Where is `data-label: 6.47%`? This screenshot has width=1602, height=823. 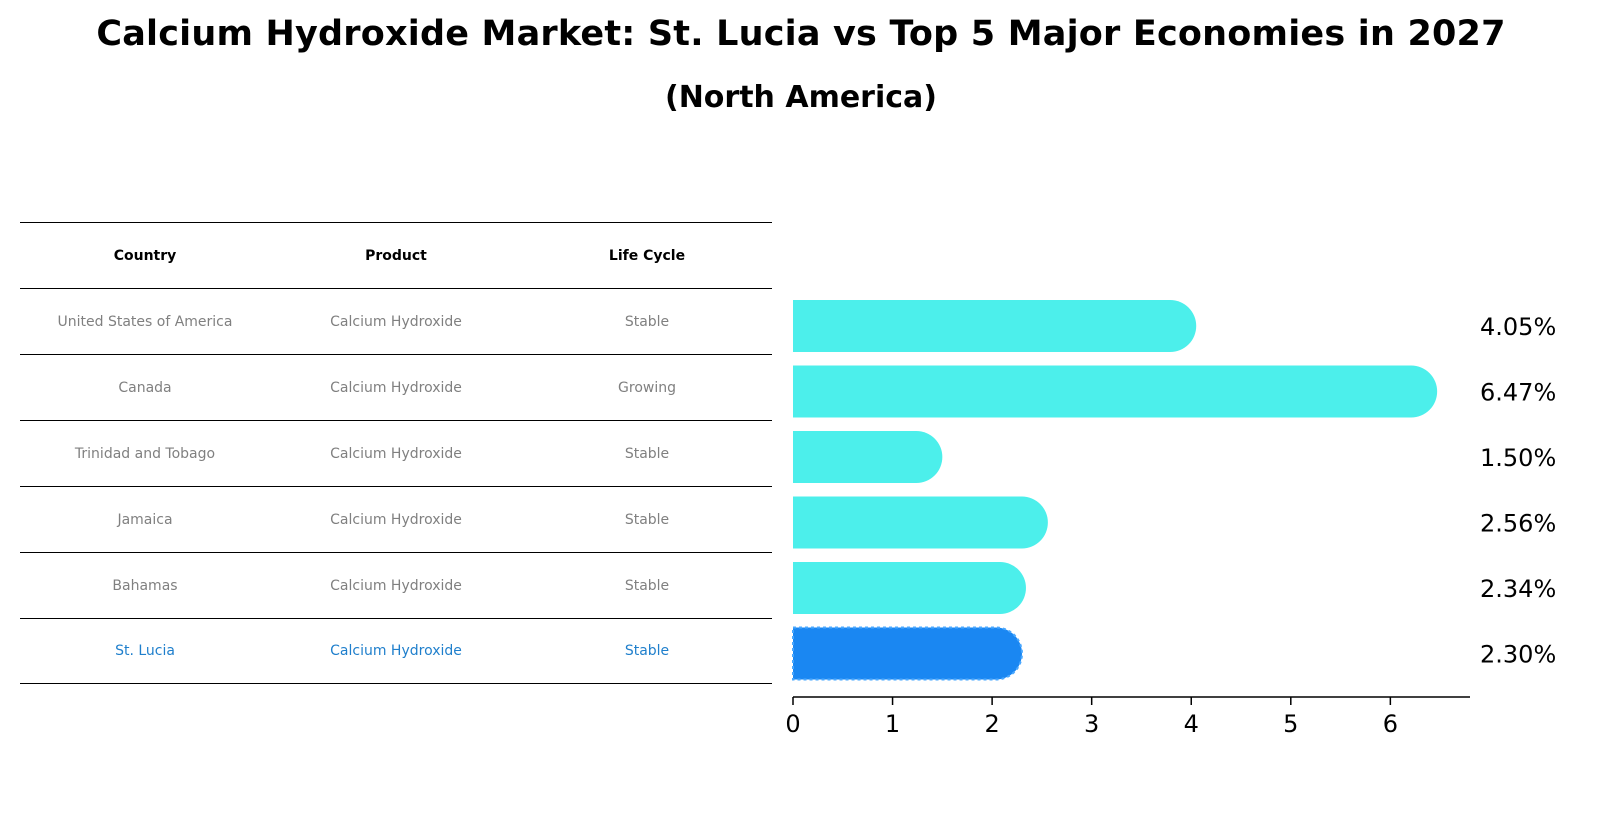
data-label: 6.47% is located at coordinates (1518, 393).